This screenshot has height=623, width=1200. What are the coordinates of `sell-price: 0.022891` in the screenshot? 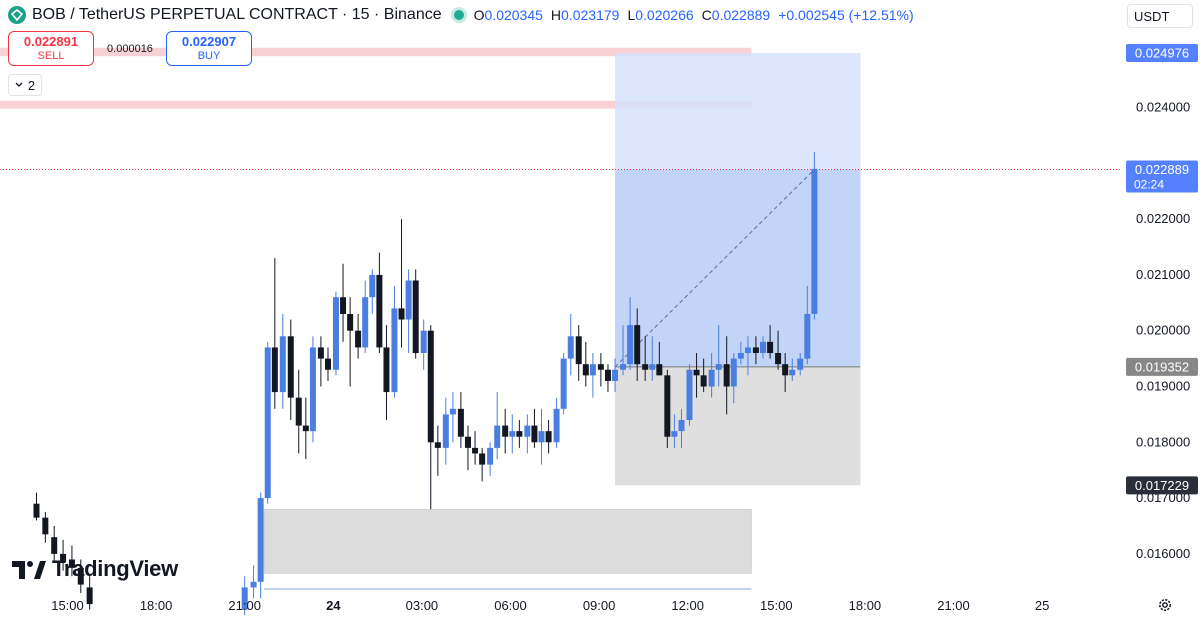 It's located at (51, 42).